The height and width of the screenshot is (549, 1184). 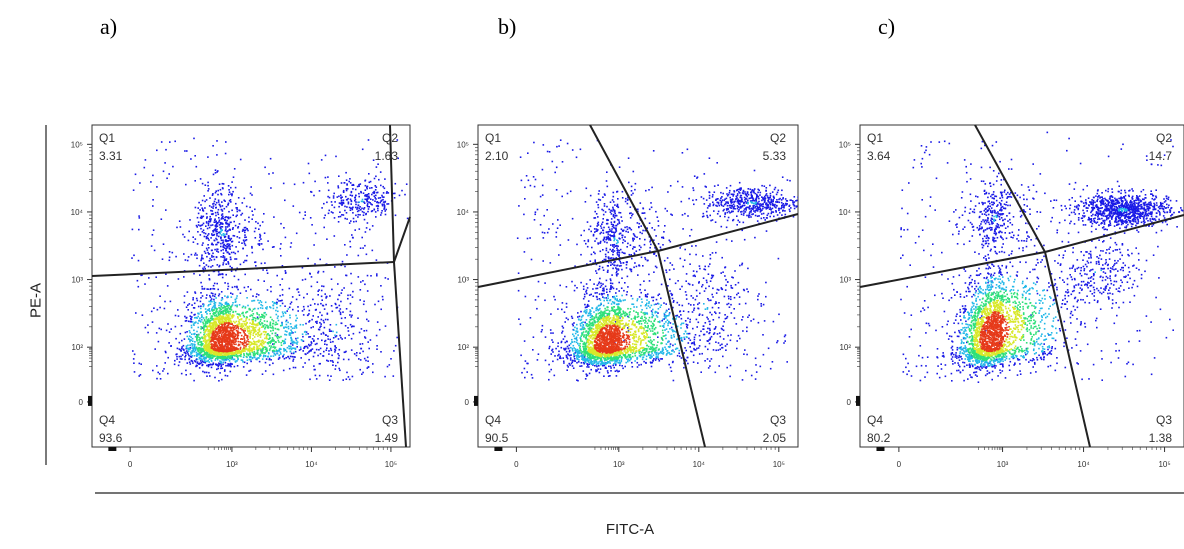 I want to click on gate-line-top, so click(x=392, y=193).